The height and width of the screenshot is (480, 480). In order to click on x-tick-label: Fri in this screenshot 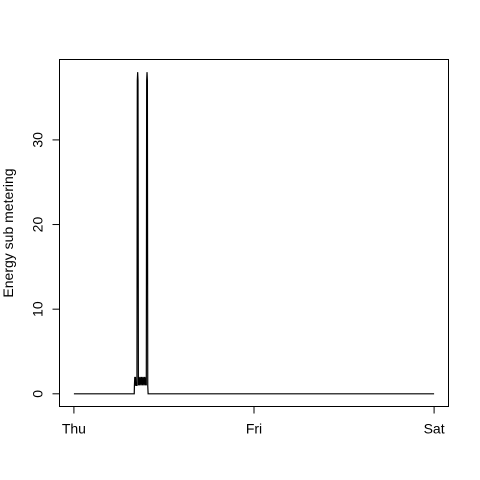, I will do `click(254, 429)`.